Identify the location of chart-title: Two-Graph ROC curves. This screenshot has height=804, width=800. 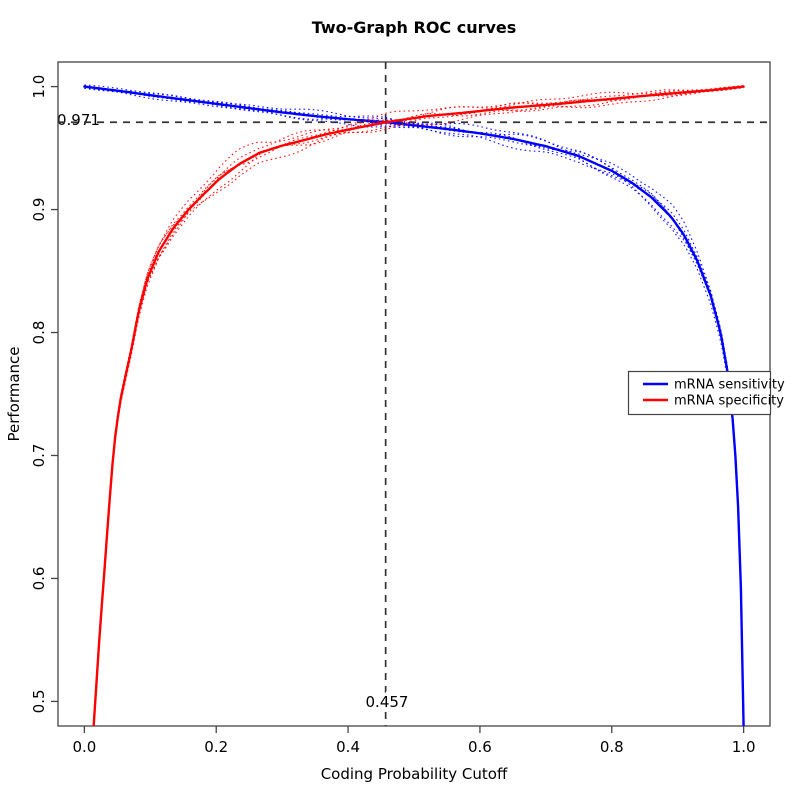
(414, 27).